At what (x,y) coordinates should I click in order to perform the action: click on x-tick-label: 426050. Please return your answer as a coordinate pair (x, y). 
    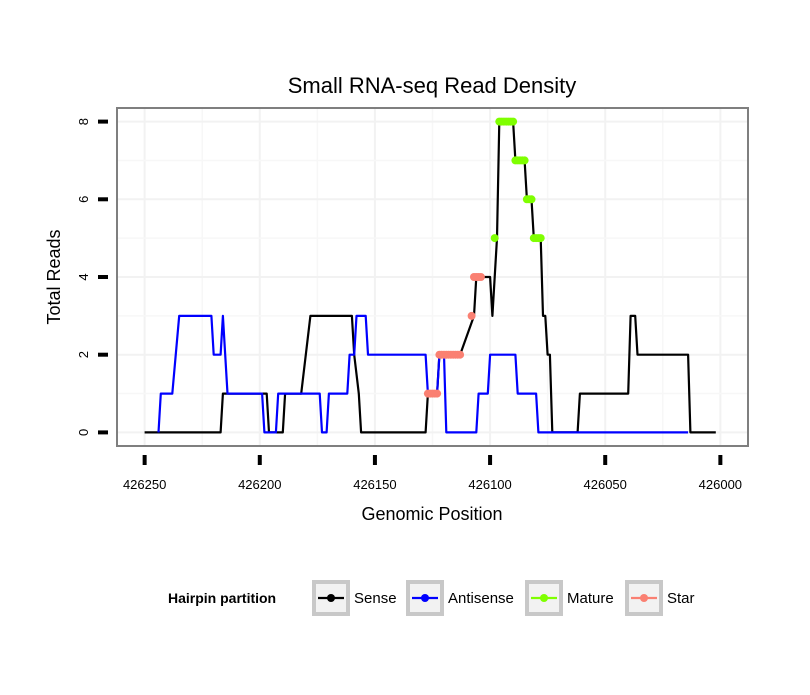
    Looking at the image, I should click on (605, 484).